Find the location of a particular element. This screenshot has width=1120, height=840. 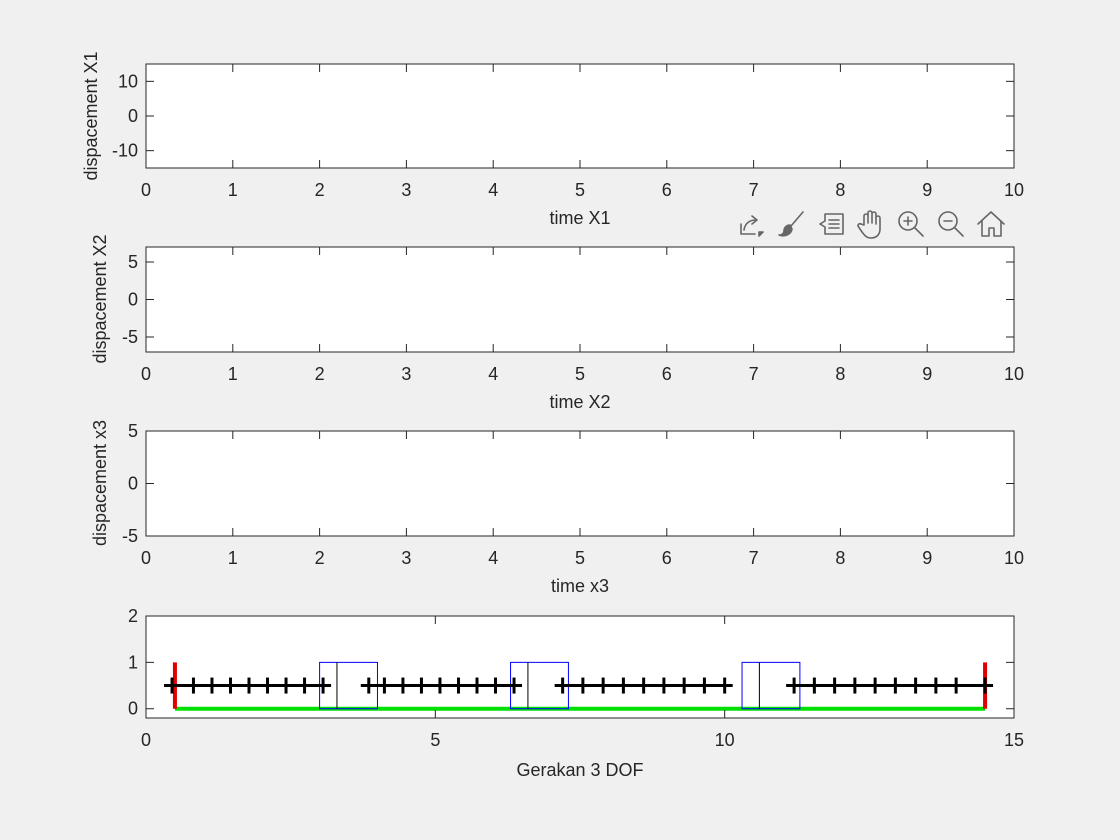

axes-4-plot-area is located at coordinates (580, 667).